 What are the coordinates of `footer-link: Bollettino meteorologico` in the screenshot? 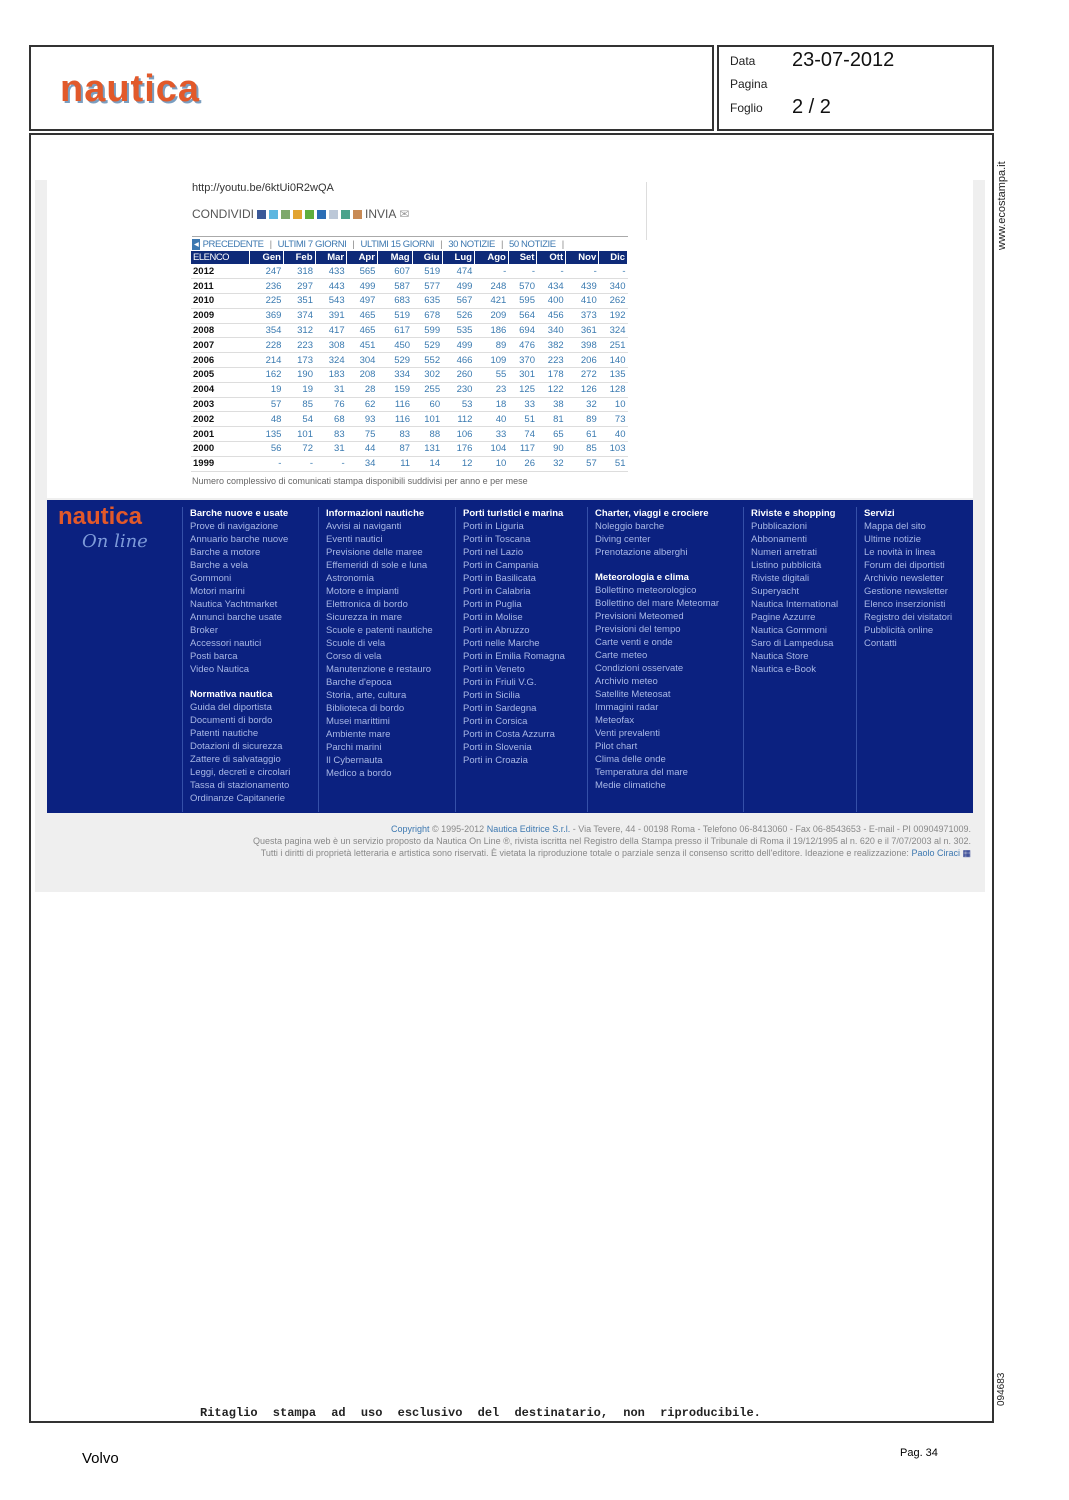 It's located at (646, 590).